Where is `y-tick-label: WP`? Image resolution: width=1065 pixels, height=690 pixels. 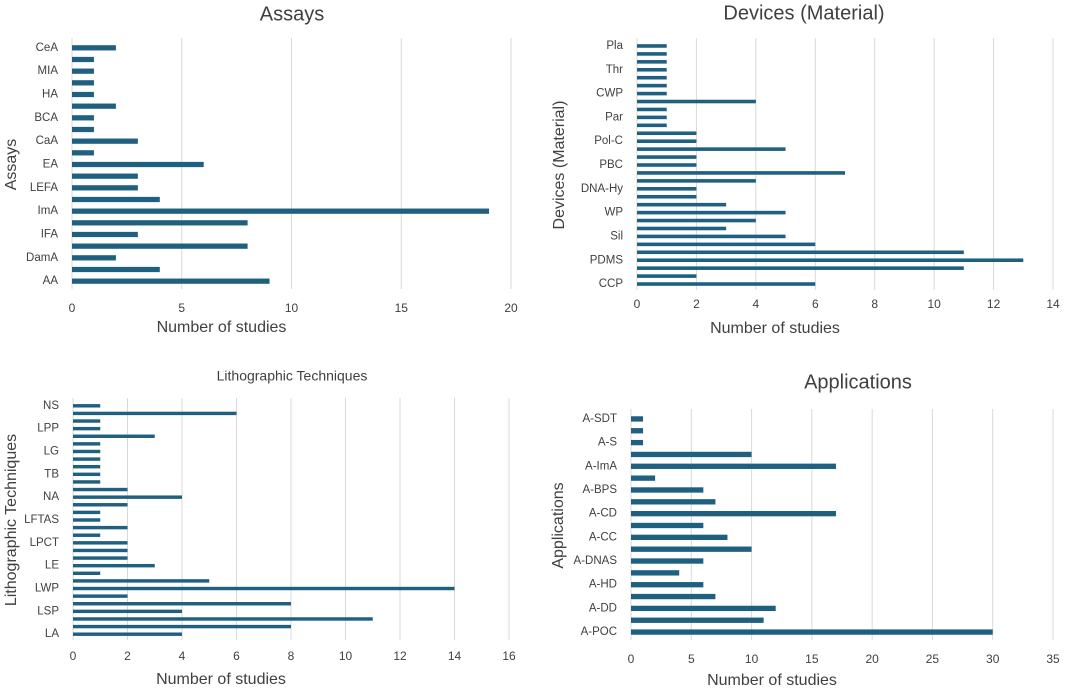 y-tick-label: WP is located at coordinates (613, 213).